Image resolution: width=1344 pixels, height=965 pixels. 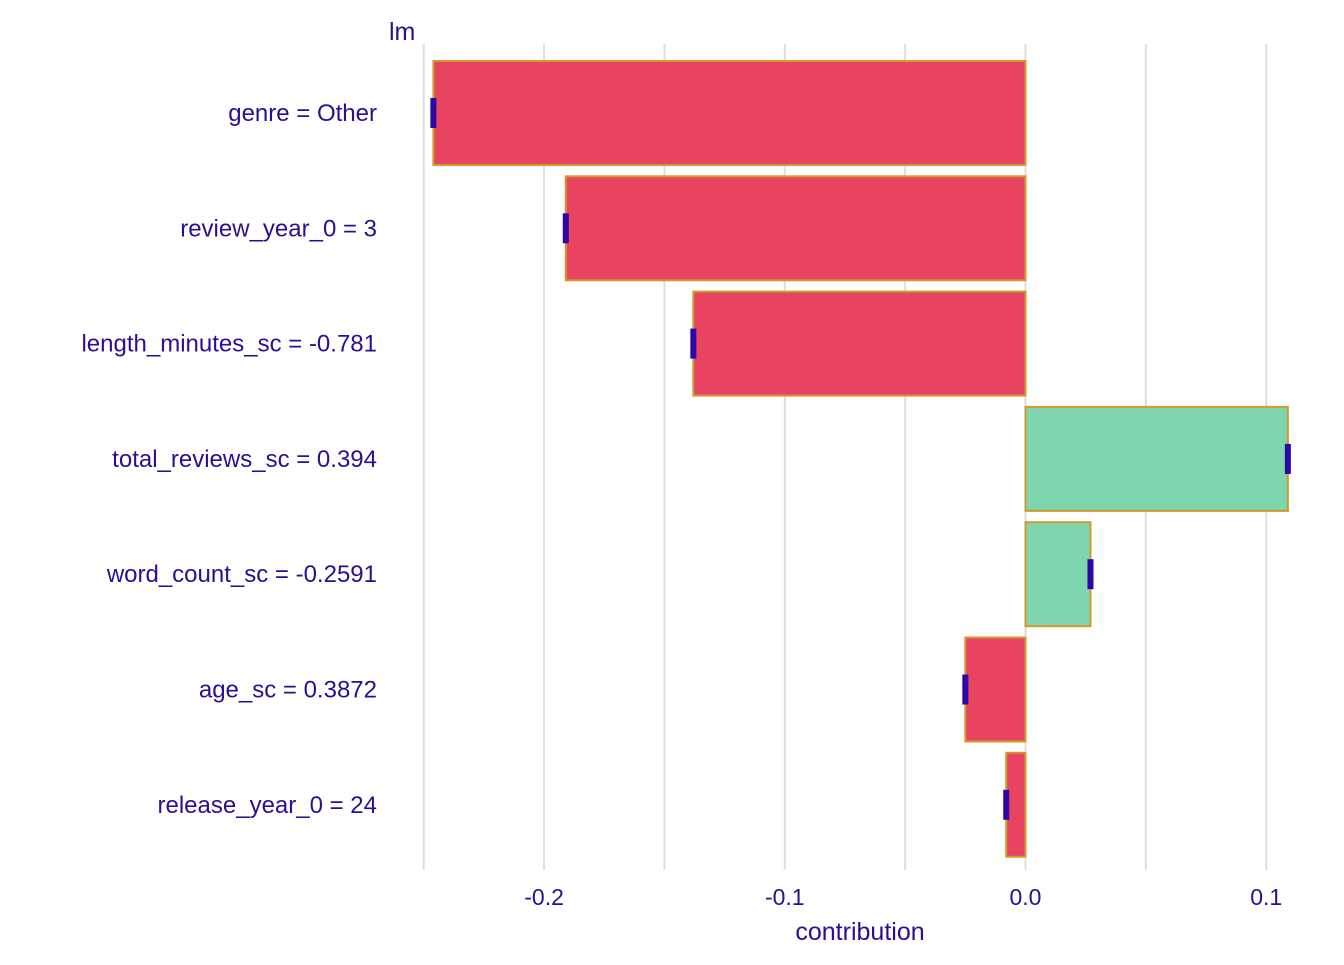 I want to click on x-tick-label: 0.0, so click(x=1026, y=897).